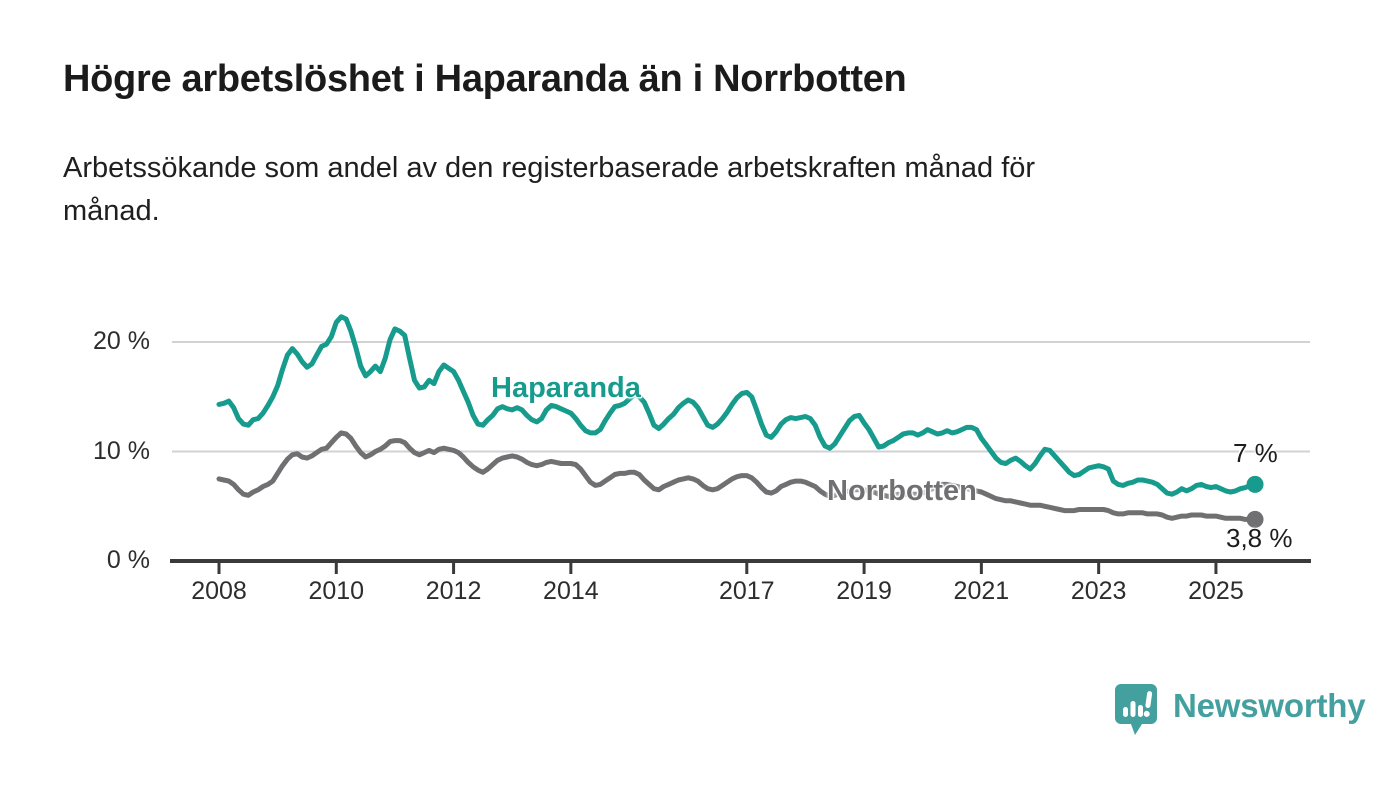 The height and width of the screenshot is (794, 1400). What do you see at coordinates (1269, 705) in the screenshot?
I see `brand-name: Newsworthy` at bounding box center [1269, 705].